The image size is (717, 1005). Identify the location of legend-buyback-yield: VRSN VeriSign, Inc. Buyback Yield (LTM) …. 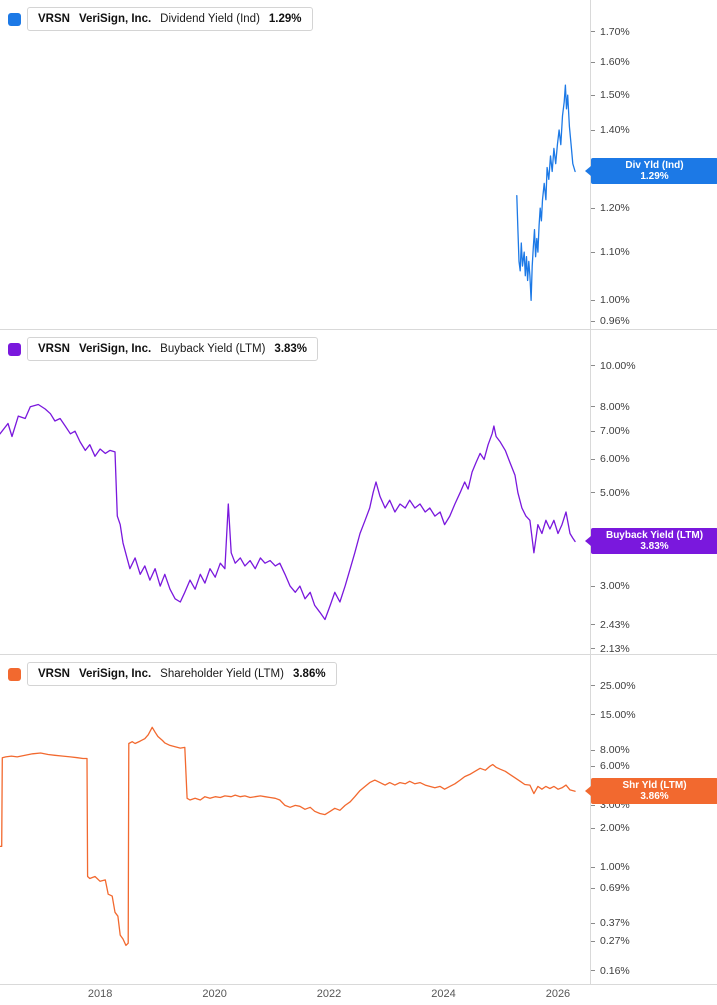
(163, 349).